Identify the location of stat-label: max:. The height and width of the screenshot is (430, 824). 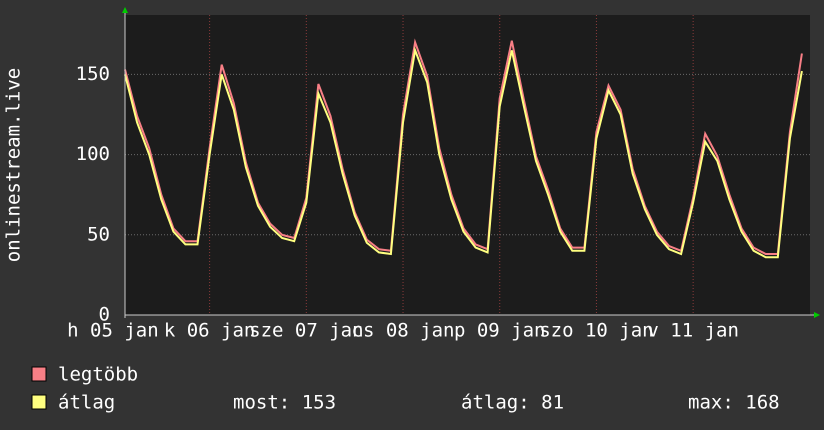
(711, 403).